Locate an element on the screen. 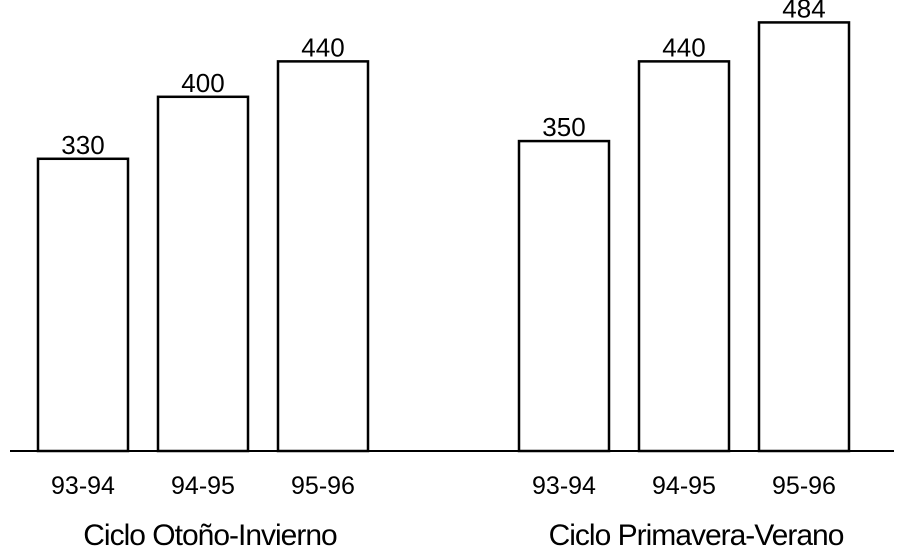 Image resolution: width=904 pixels, height=556 pixels. bar-value-label: 330 is located at coordinates (82, 145).